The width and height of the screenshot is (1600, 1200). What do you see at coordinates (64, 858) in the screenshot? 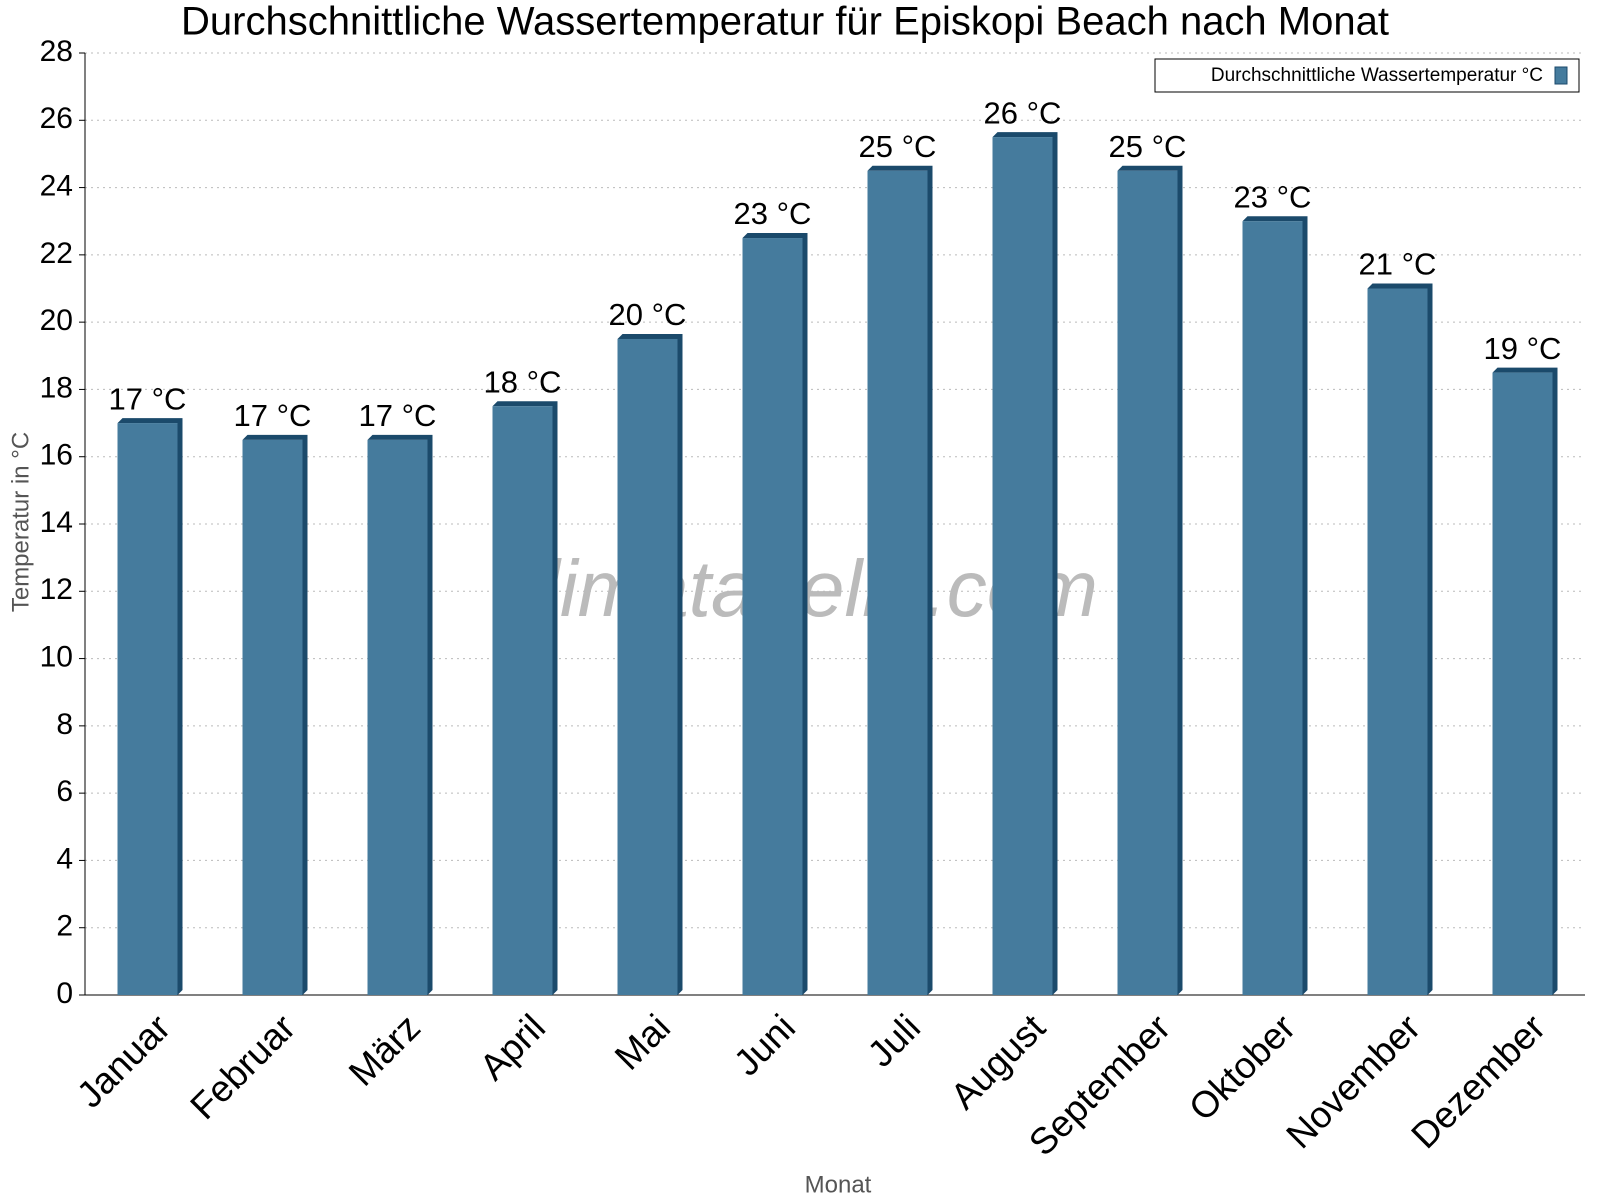
I see `y-tick-label: 4` at bounding box center [64, 858].